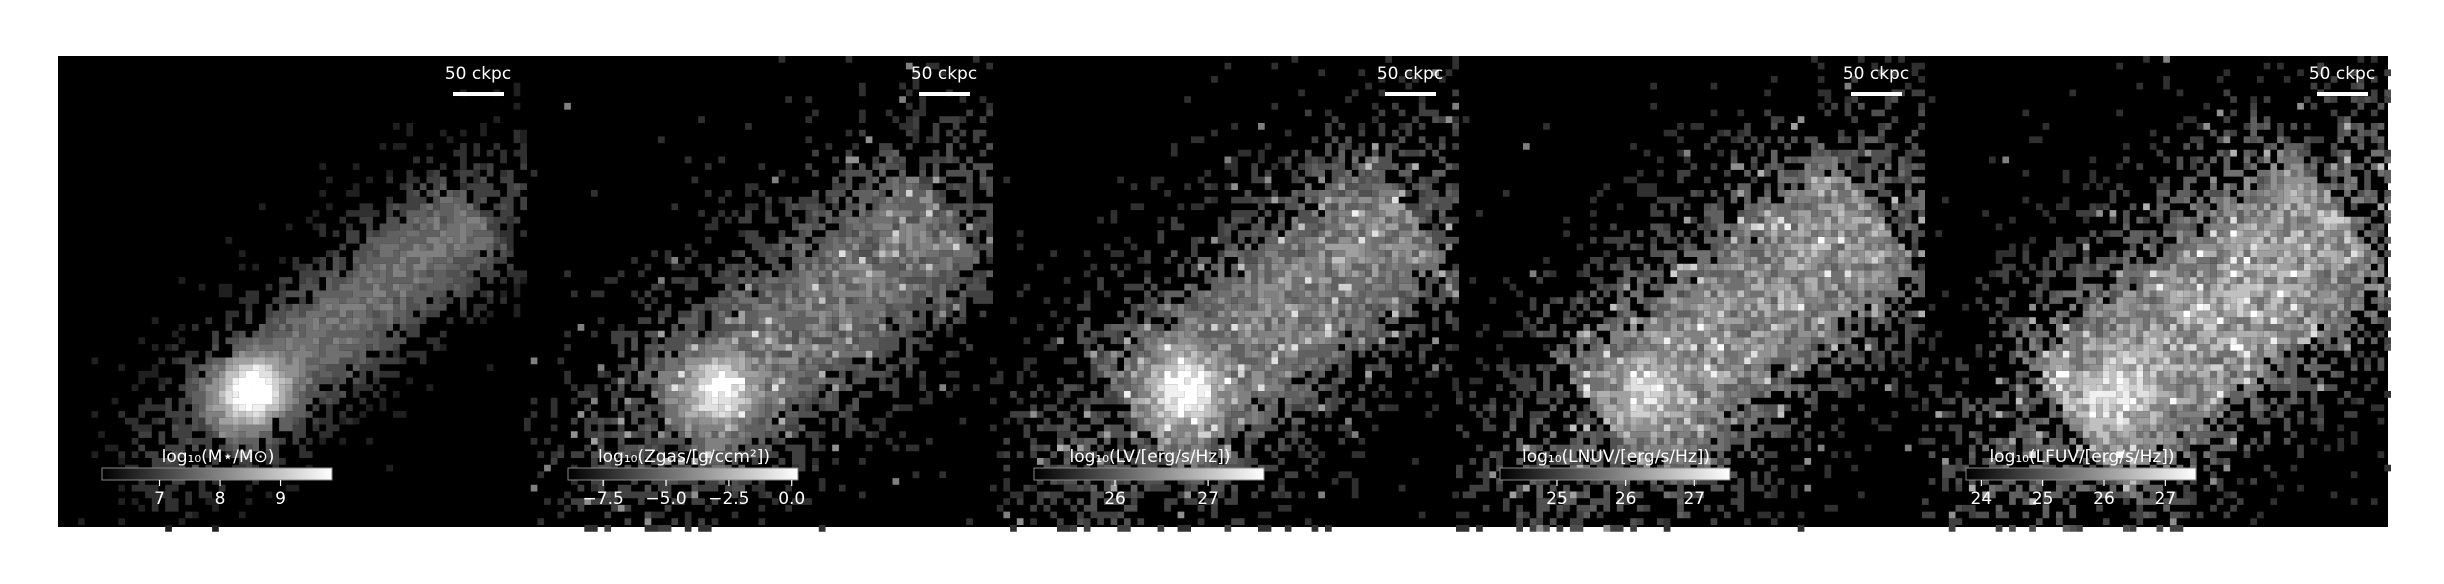 The image size is (2444, 584). What do you see at coordinates (280, 499) in the screenshot?
I see `colorbar-tick-label: 9` at bounding box center [280, 499].